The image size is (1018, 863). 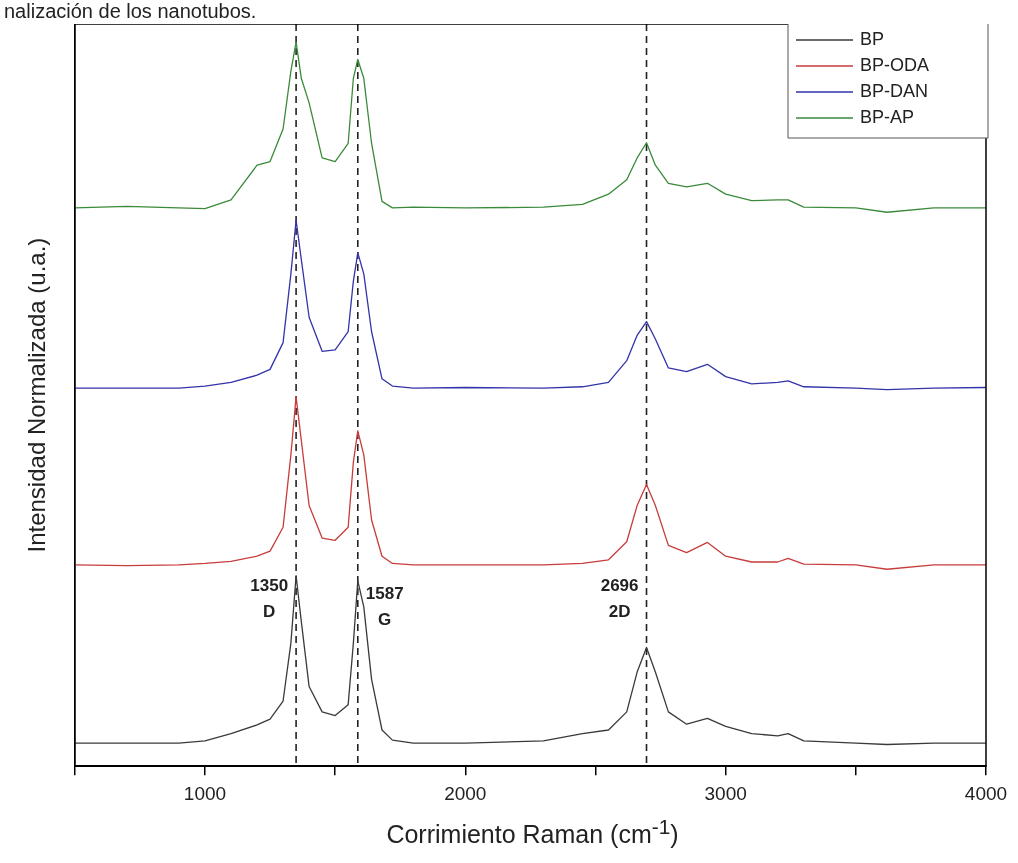 What do you see at coordinates (887, 116) in the screenshot?
I see `legend-label: BP-AP` at bounding box center [887, 116].